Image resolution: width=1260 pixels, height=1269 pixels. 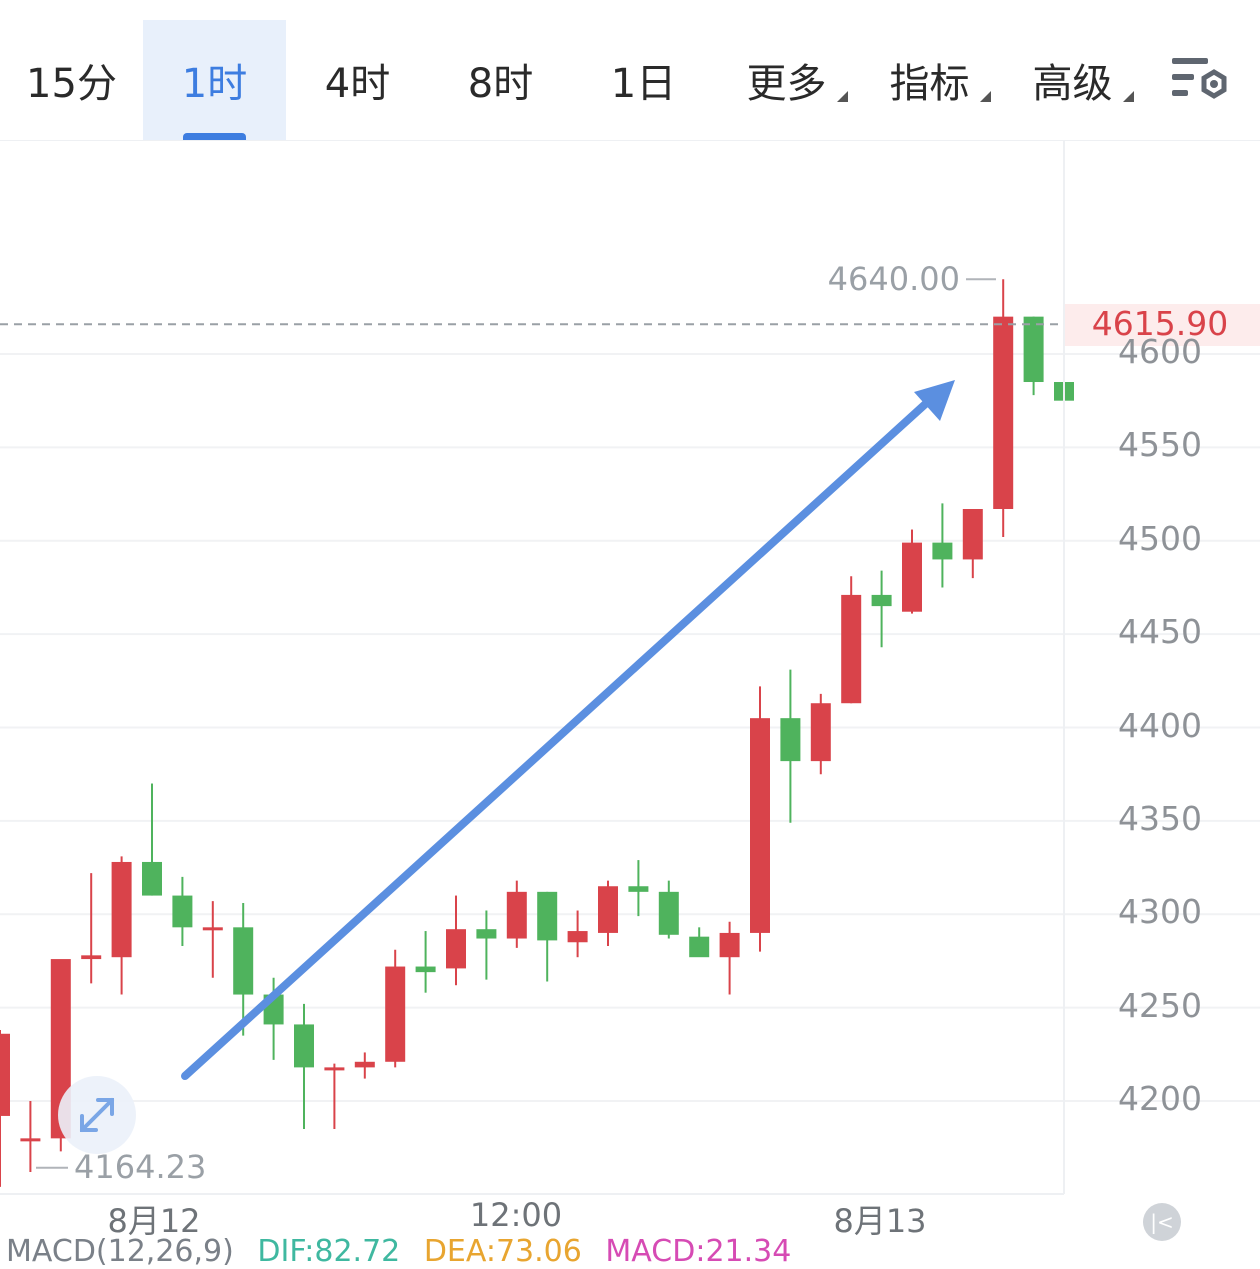 What do you see at coordinates (643, 84) in the screenshot?
I see `tab-label: 1日` at bounding box center [643, 84].